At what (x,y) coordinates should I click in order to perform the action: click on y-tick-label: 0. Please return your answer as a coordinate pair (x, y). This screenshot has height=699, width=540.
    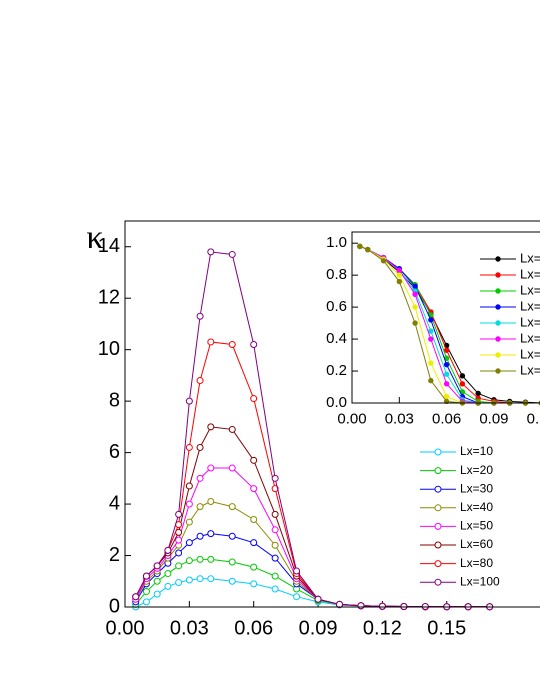
    Looking at the image, I should click on (114, 606).